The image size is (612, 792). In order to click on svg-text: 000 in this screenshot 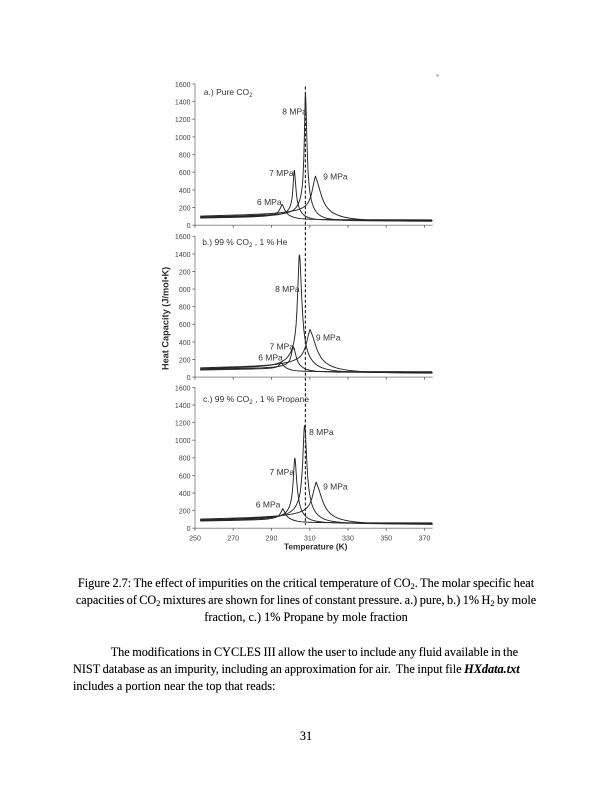, I will do `click(185, 290)`.